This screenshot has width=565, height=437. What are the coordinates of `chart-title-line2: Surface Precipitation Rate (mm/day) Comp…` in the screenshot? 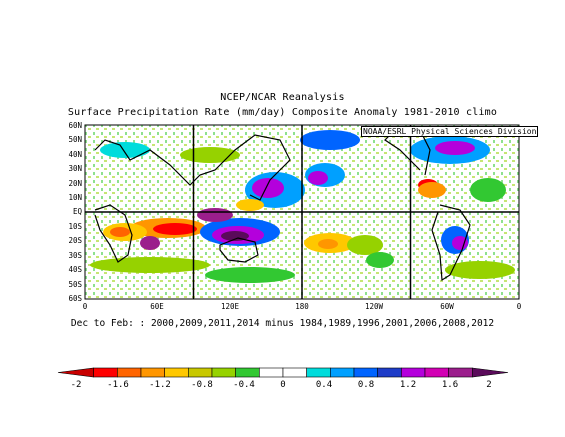 It's located at (282, 112).